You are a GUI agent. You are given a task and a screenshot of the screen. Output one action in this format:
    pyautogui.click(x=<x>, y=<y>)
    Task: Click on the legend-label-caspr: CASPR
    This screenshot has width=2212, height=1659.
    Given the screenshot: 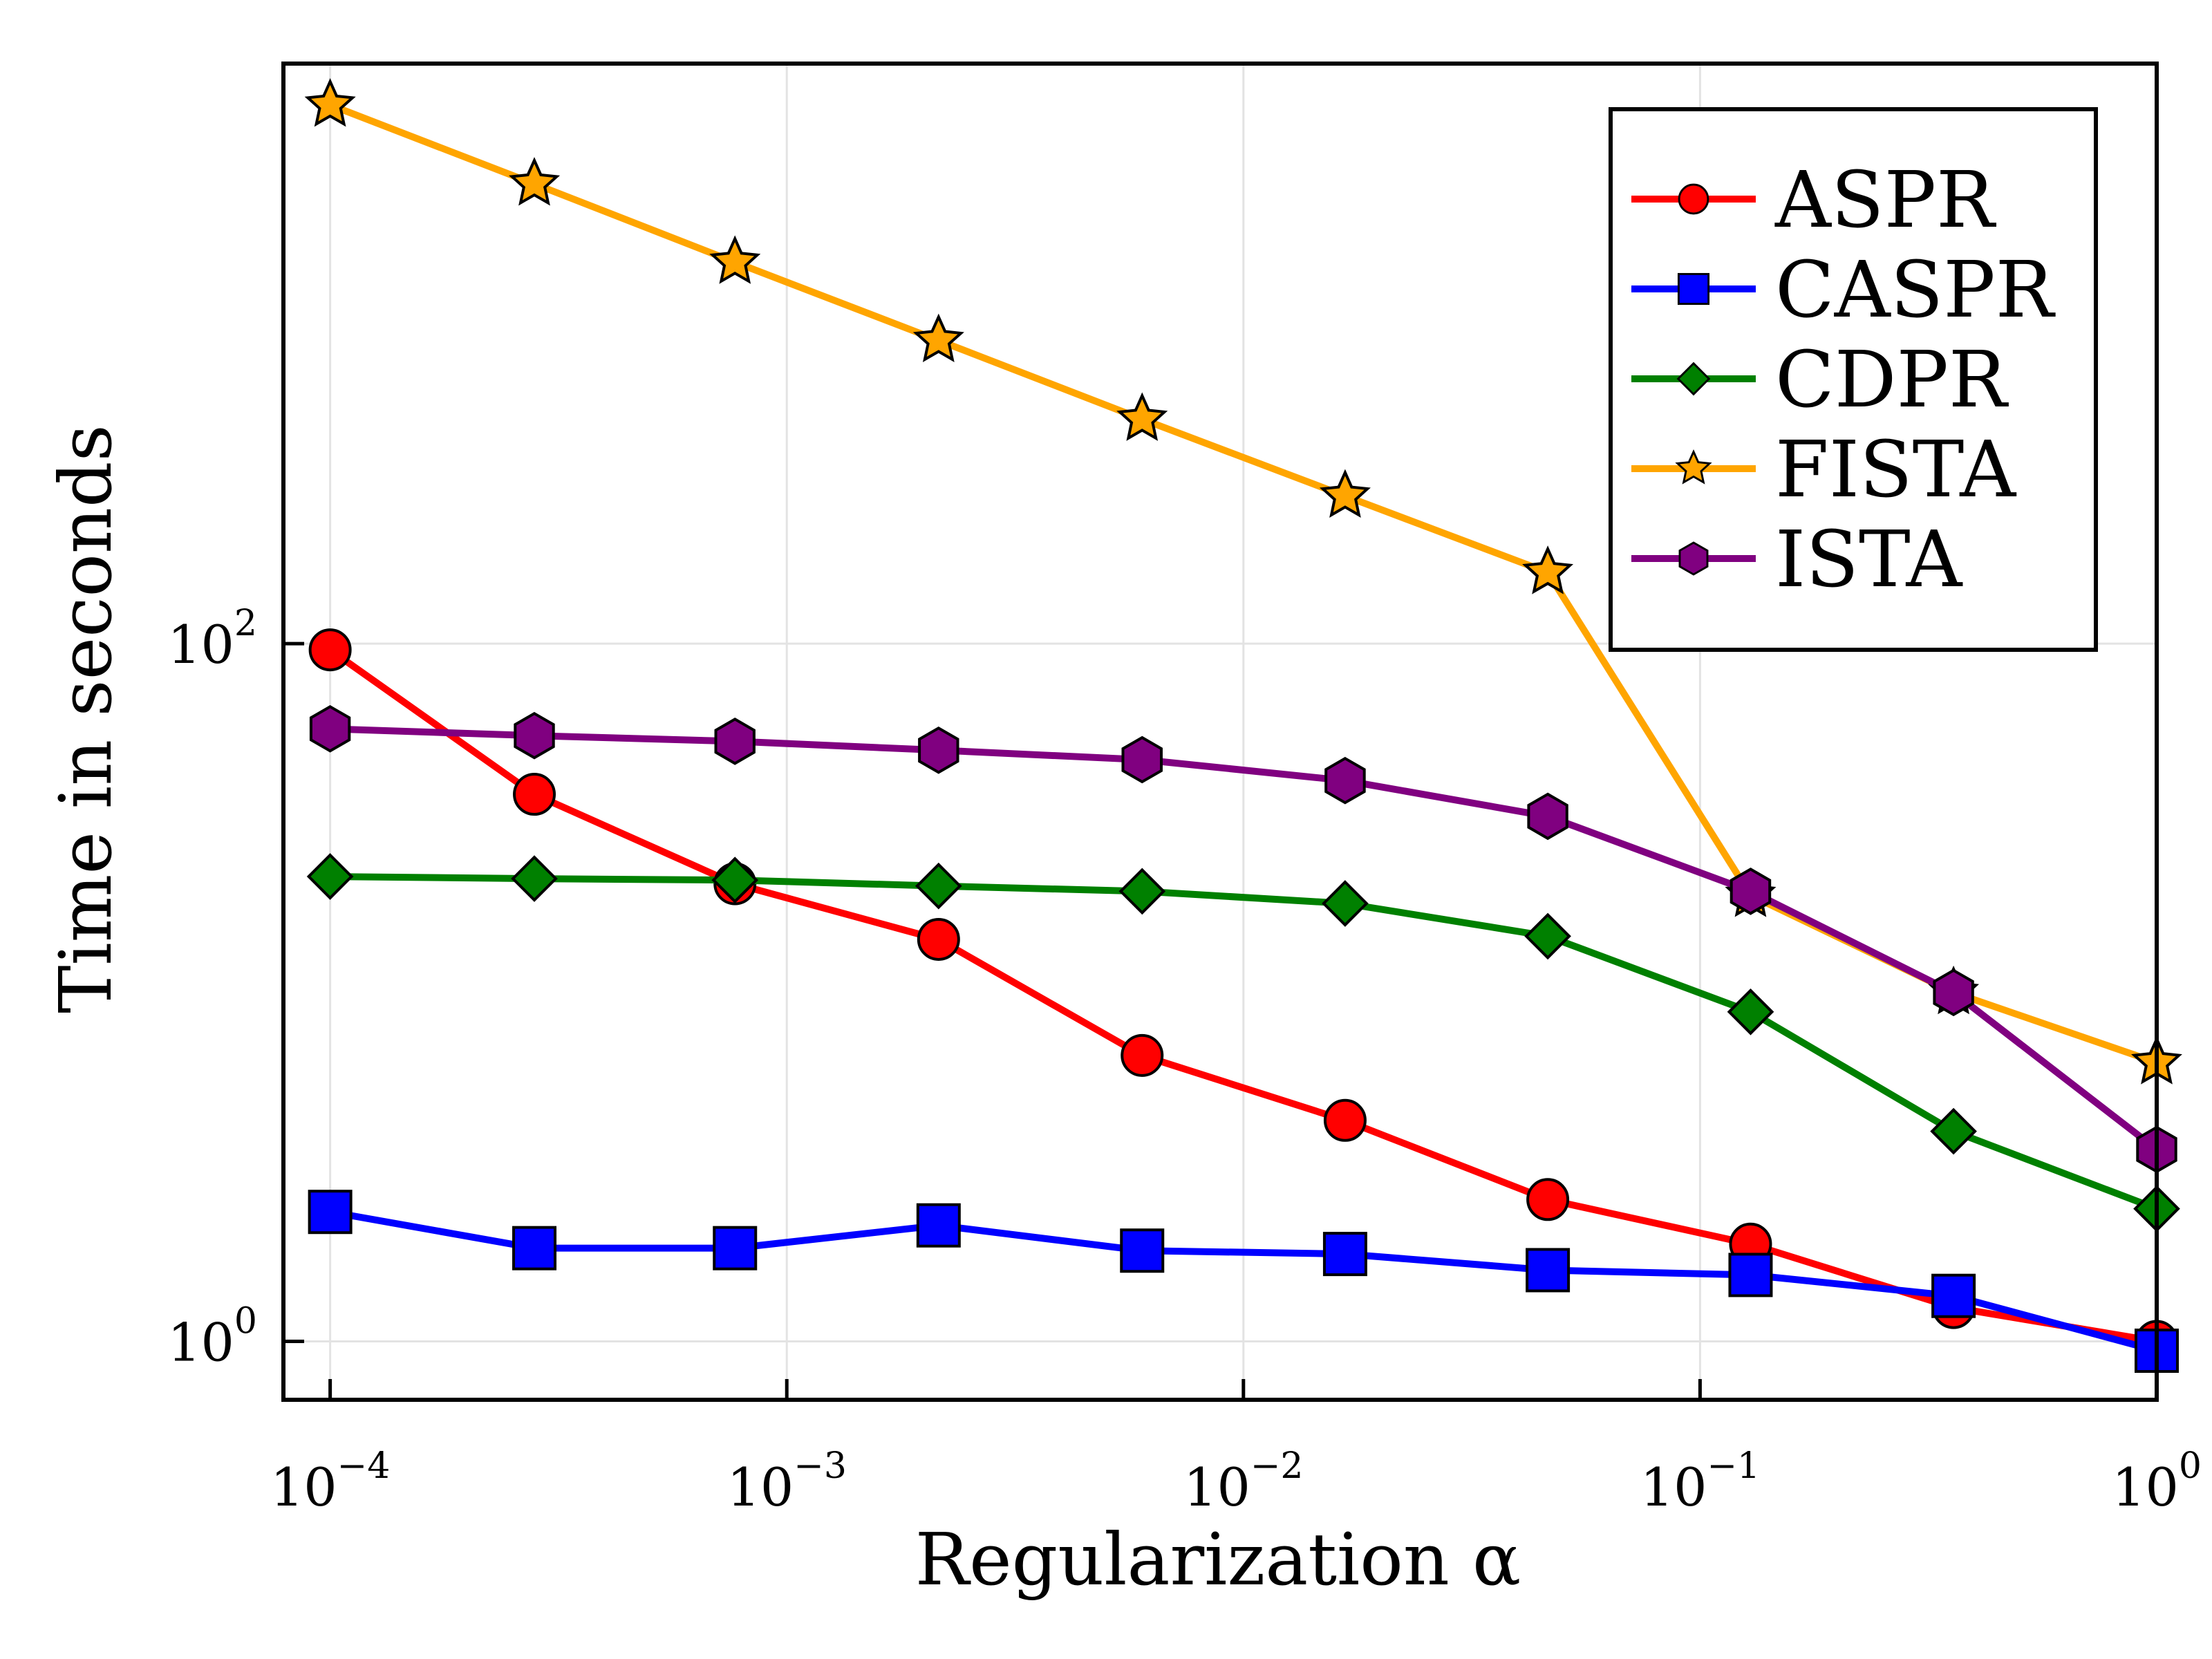 What is the action you would take?
    pyautogui.click(x=1915, y=290)
    